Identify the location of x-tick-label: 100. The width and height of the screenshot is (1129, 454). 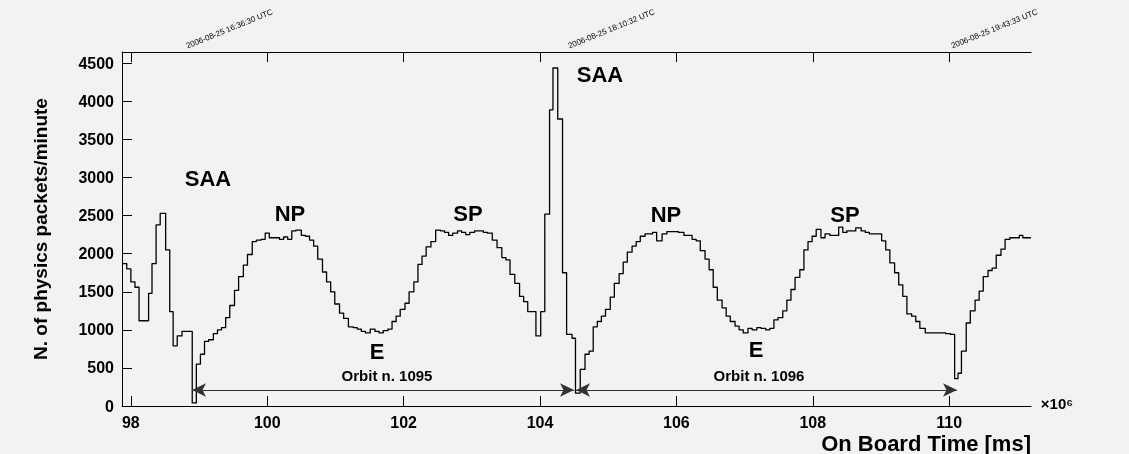
(267, 422).